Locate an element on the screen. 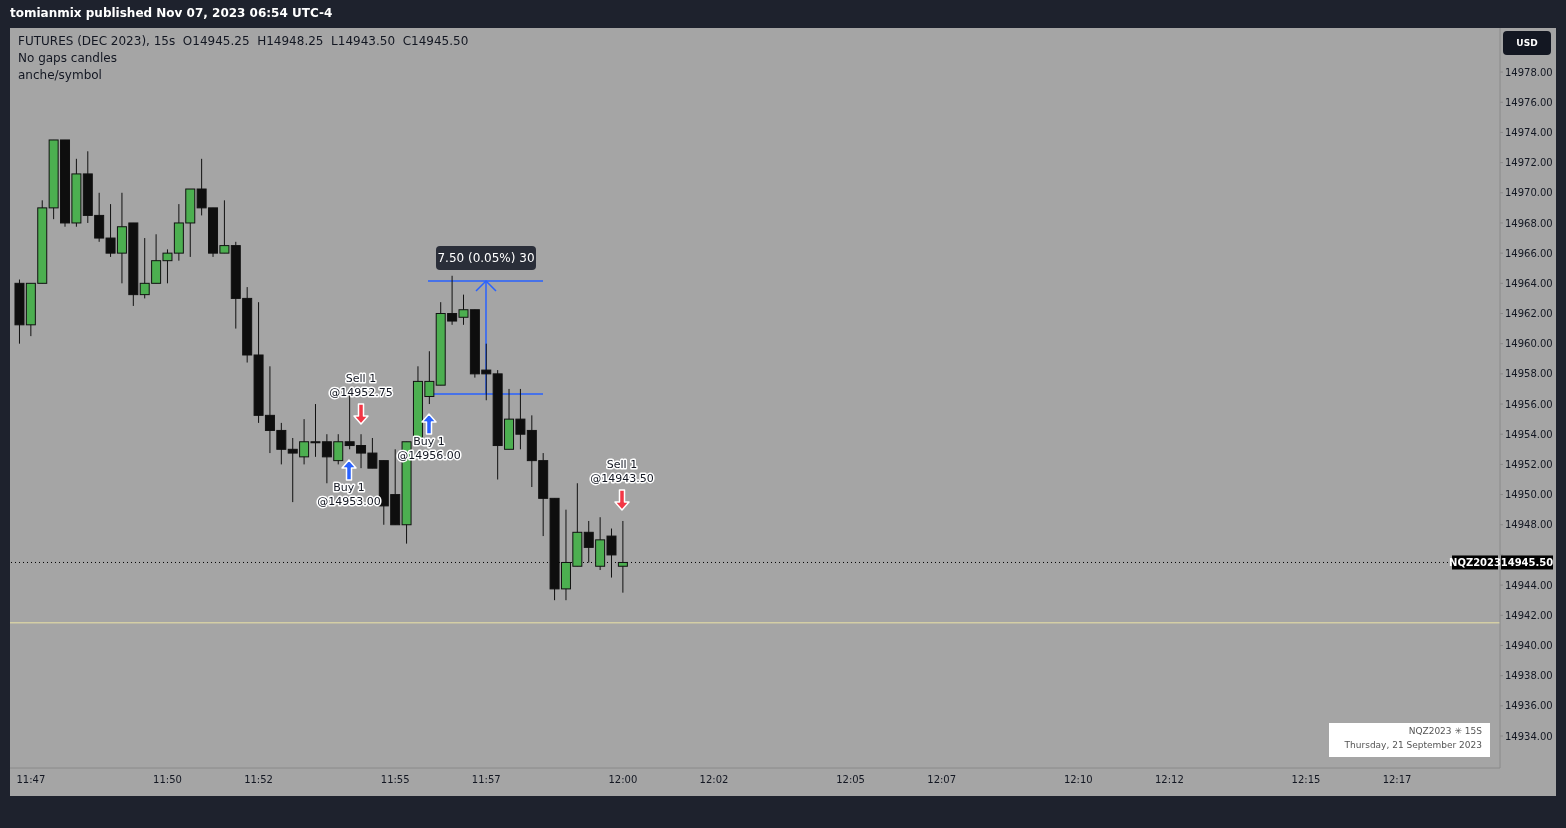 This screenshot has height=828, width=1566. x-tick-label: 12:17 is located at coordinates (1397, 780).